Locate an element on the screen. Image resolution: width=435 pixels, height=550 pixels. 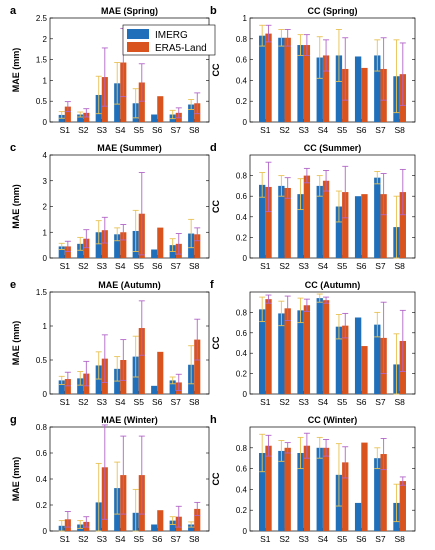
legend-label-imerg: IMERG is located at coordinates (171, 35).